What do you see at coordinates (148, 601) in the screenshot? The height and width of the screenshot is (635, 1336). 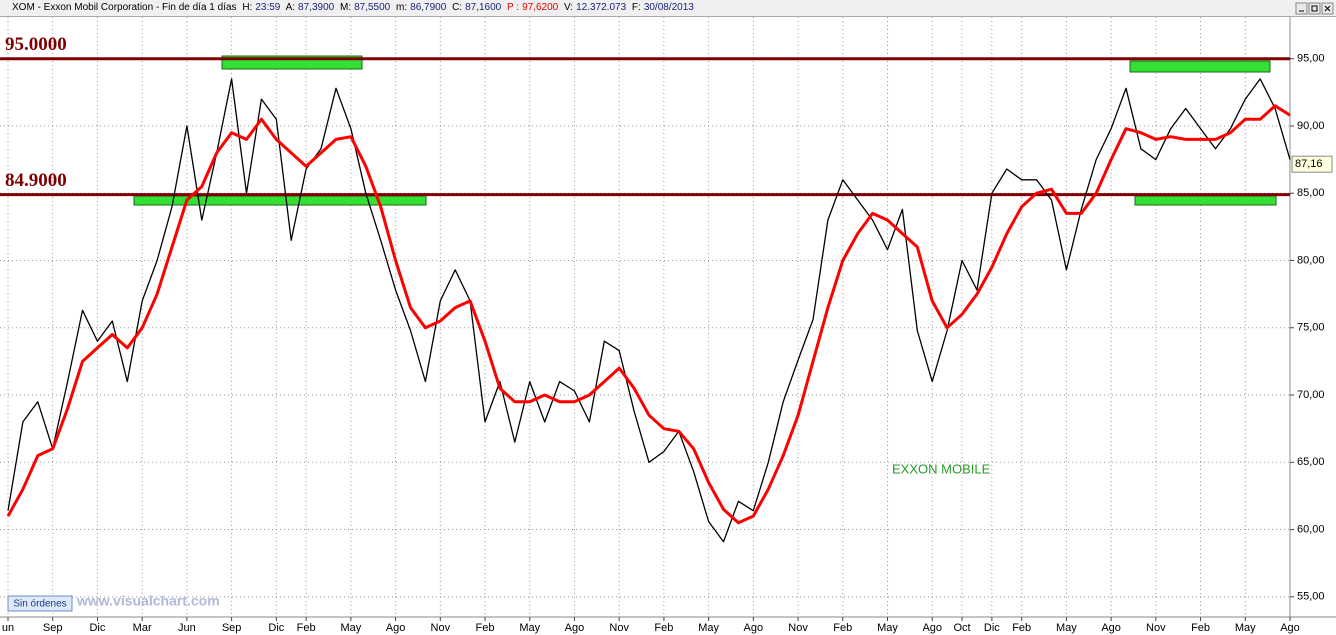 I see `watermark: www.visualchart.com` at bounding box center [148, 601].